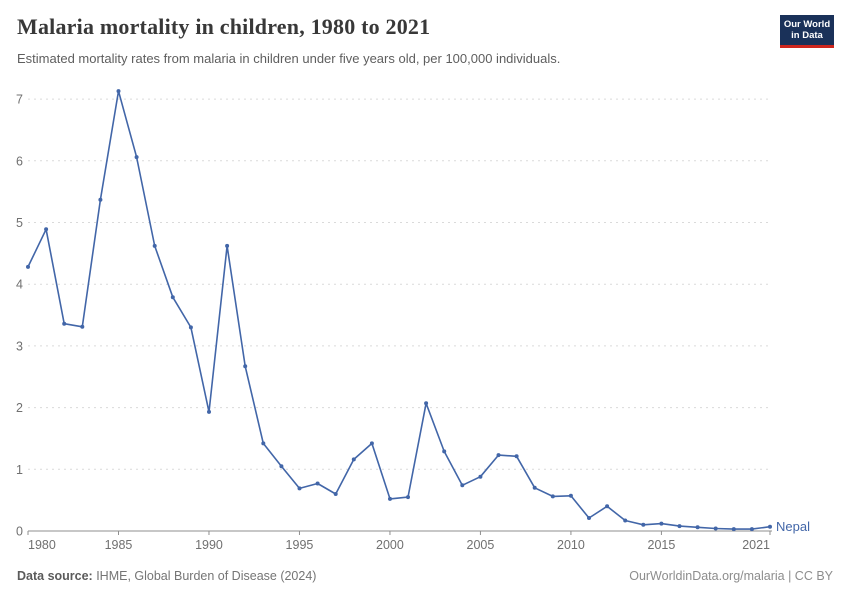 The image size is (850, 600). I want to click on x-axis-tick-label: 1990, so click(209, 545).